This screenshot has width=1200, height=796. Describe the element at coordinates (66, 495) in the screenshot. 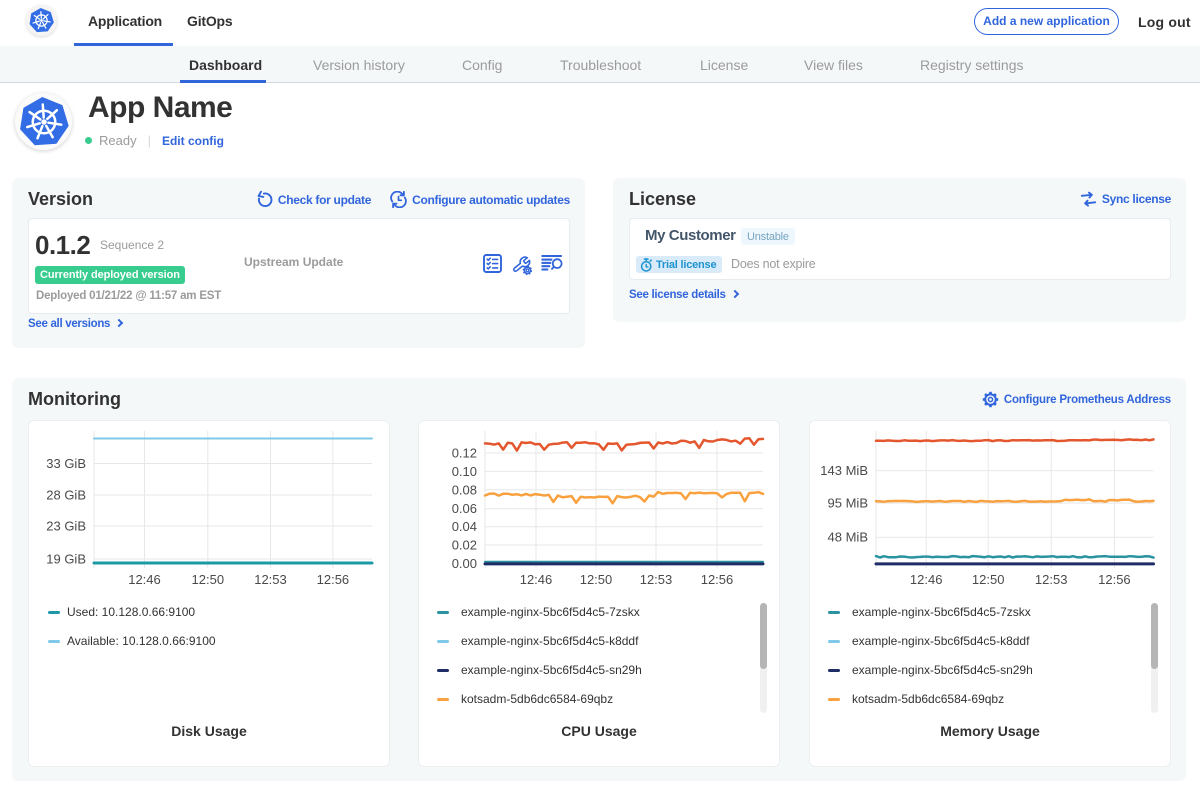

I see `svg-text: 28 GiB` at that location.